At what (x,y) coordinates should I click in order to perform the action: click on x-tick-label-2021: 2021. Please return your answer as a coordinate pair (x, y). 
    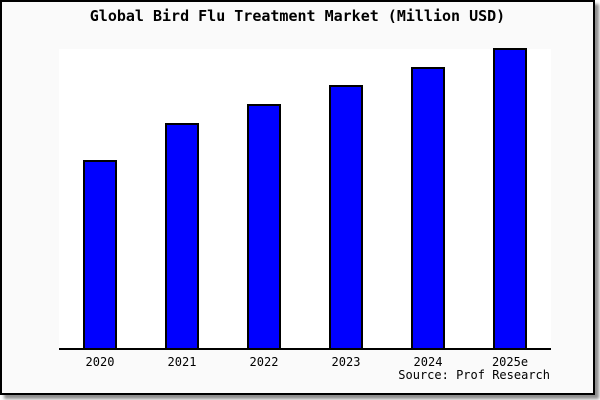
    Looking at the image, I should click on (182, 362).